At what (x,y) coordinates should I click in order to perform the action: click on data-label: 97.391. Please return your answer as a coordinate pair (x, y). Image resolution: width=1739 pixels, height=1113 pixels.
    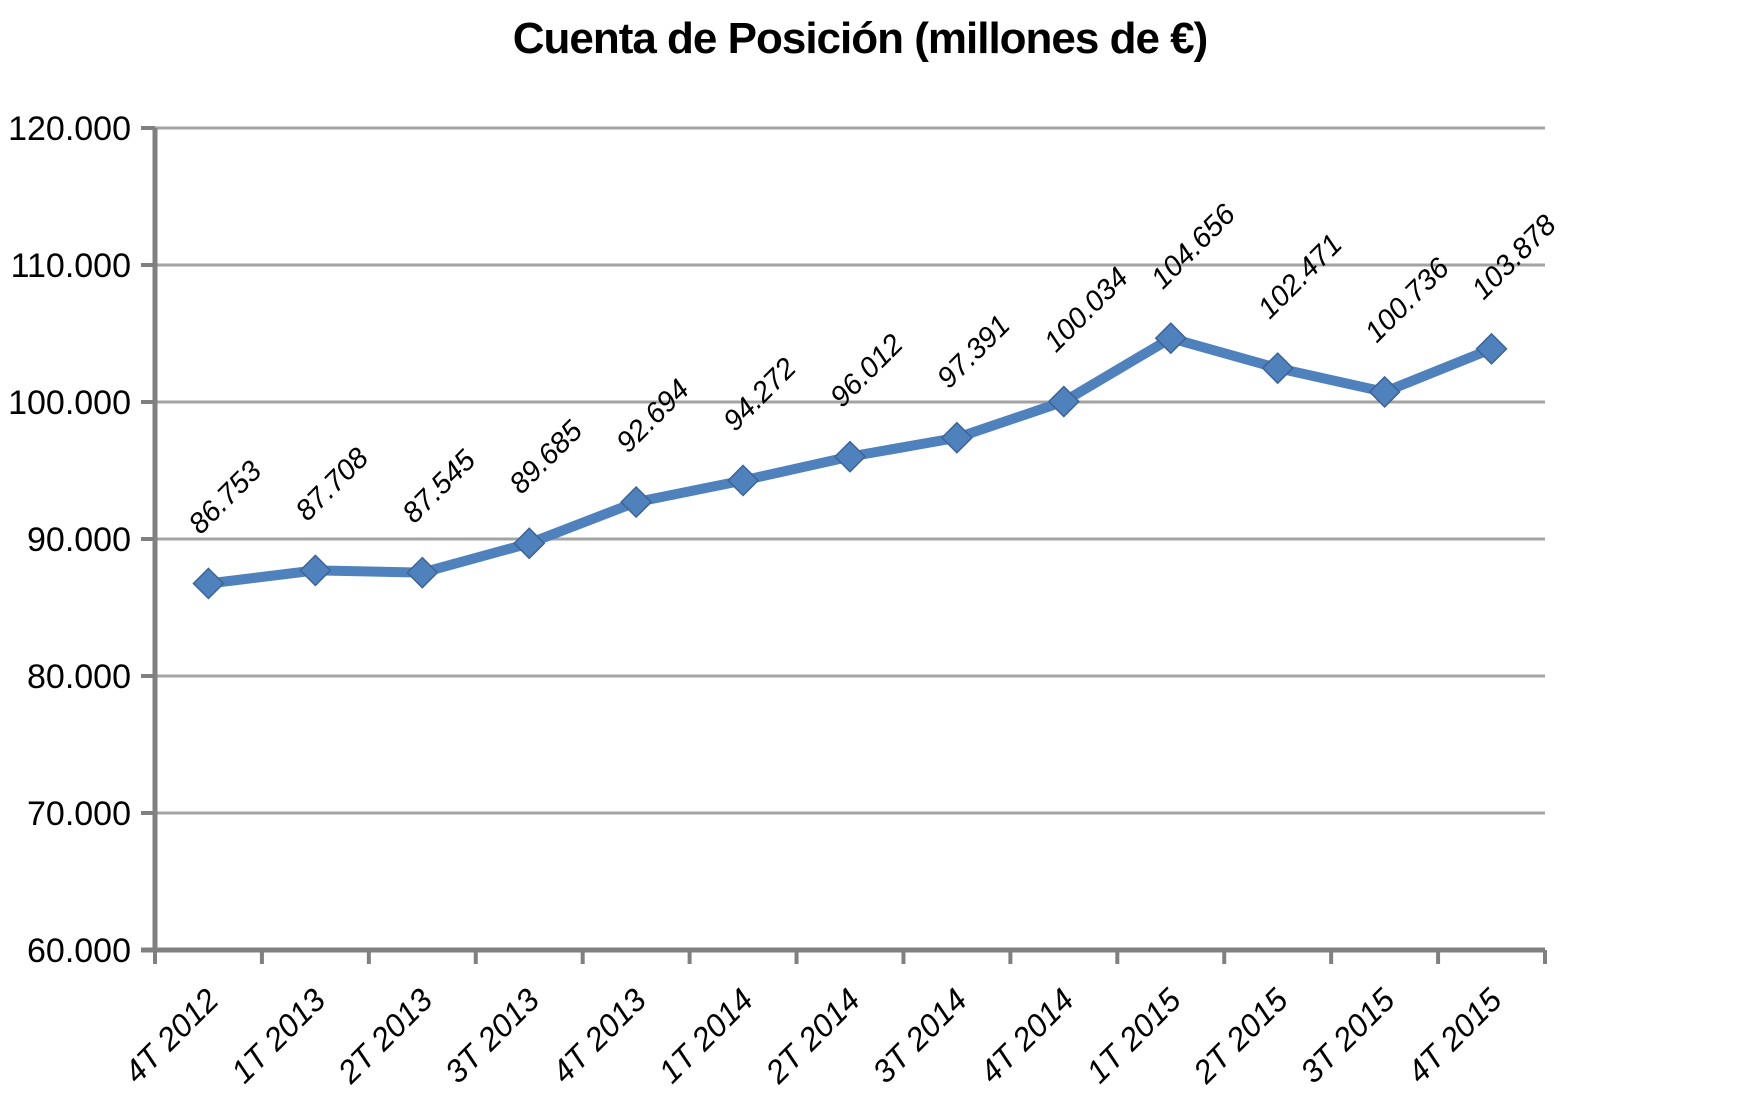
    Looking at the image, I should click on (973, 351).